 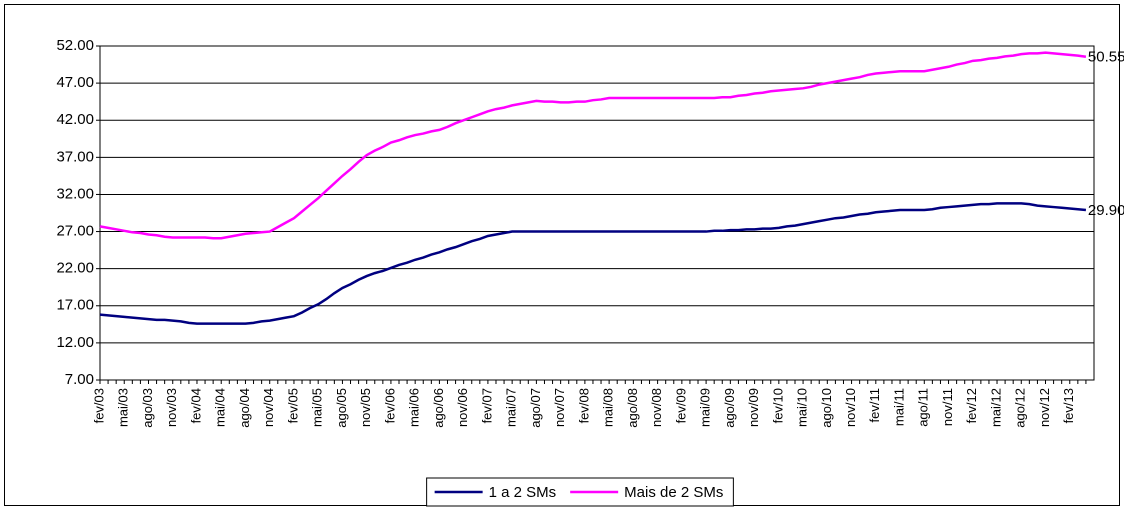 I want to click on x-tick-label: fev/08, so click(x=583, y=405).